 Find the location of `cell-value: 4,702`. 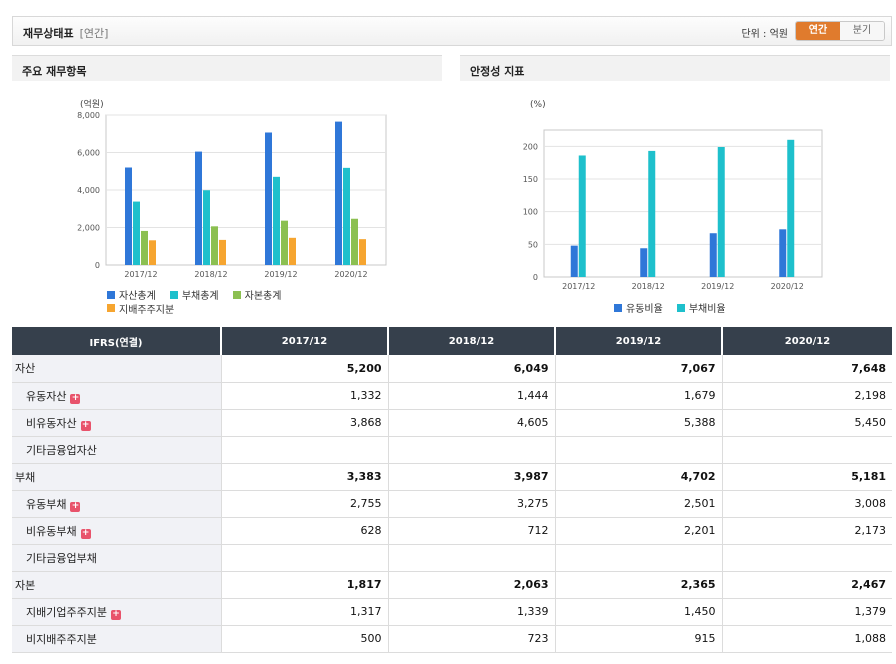

cell-value: 4,702 is located at coordinates (639, 477).